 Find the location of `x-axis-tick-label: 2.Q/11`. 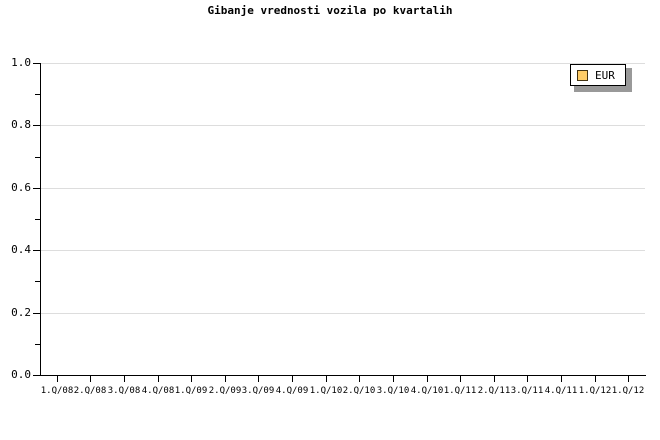

x-axis-tick-label: 2.Q/11 is located at coordinates (494, 391).